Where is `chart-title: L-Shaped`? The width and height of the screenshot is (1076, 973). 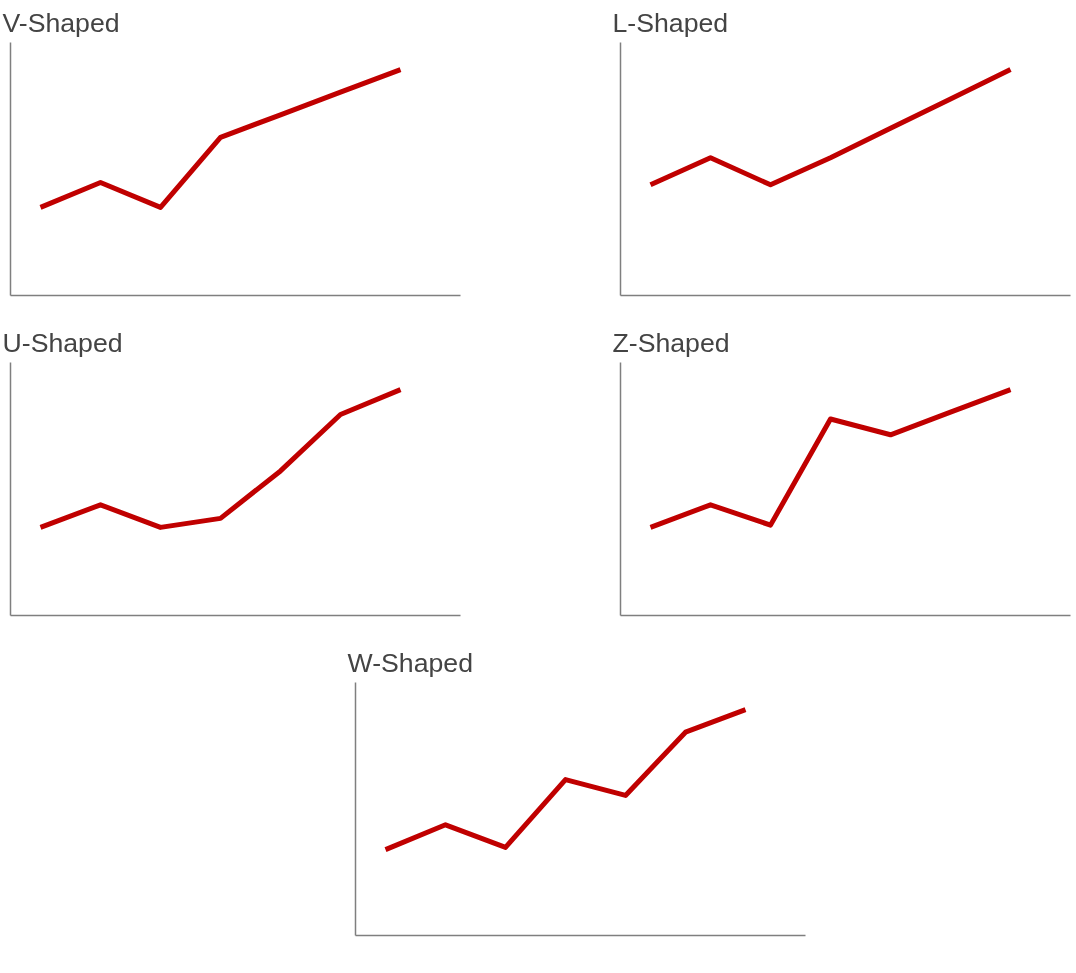
chart-title: L-Shaped is located at coordinates (670, 22).